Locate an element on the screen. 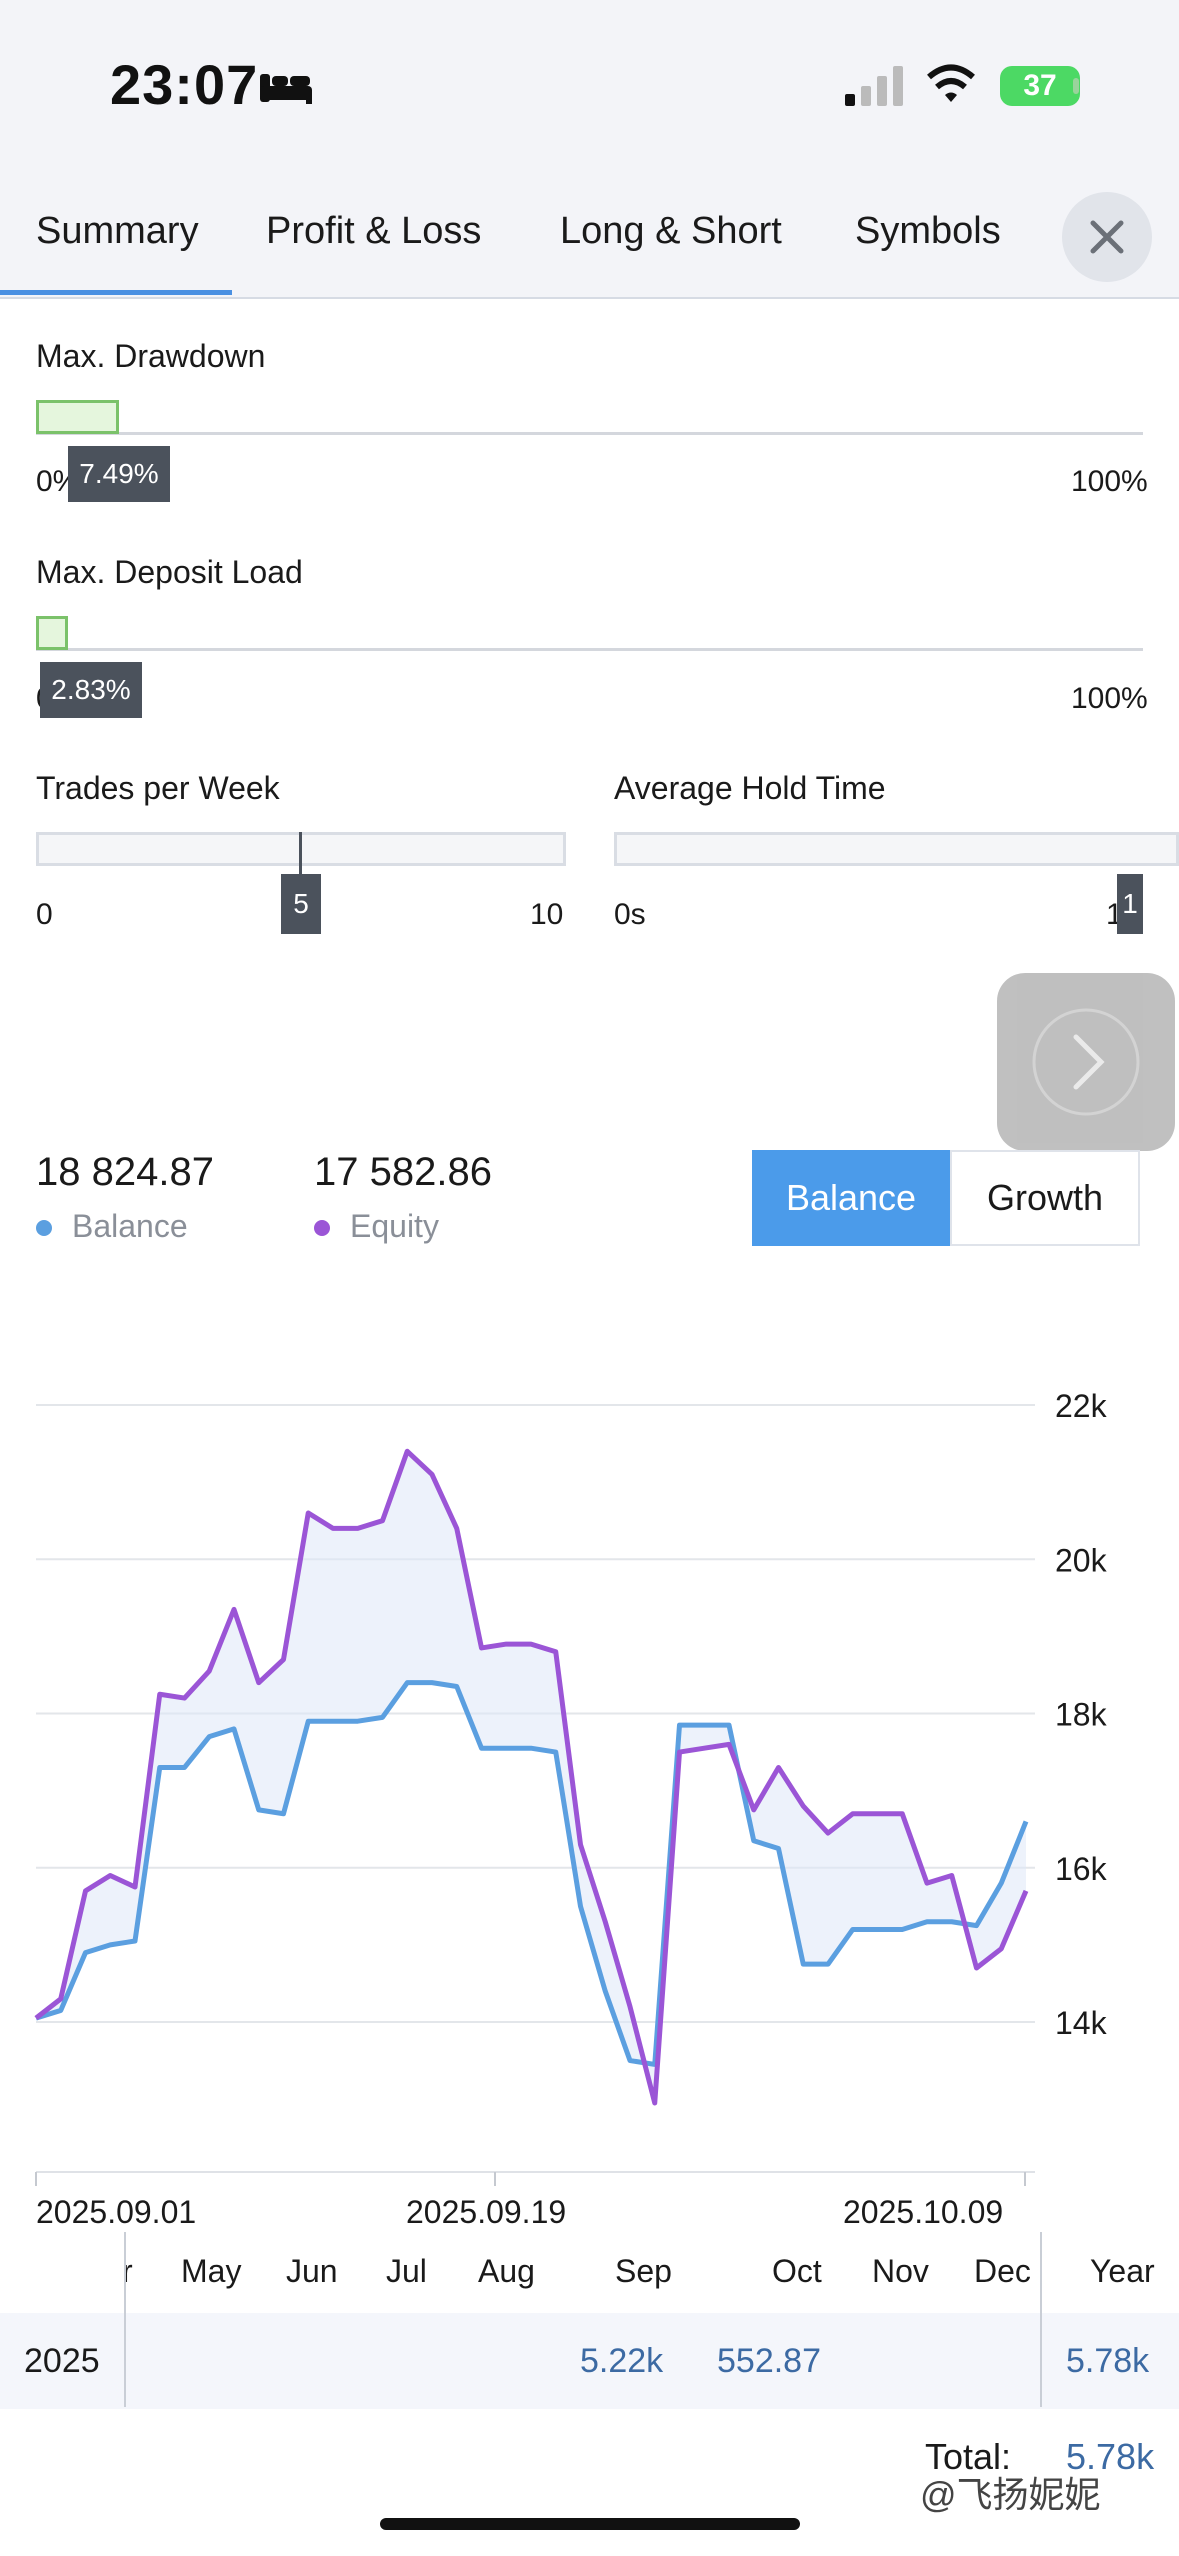 The image size is (1179, 2556). status-bar is located at coordinates (589, 92).